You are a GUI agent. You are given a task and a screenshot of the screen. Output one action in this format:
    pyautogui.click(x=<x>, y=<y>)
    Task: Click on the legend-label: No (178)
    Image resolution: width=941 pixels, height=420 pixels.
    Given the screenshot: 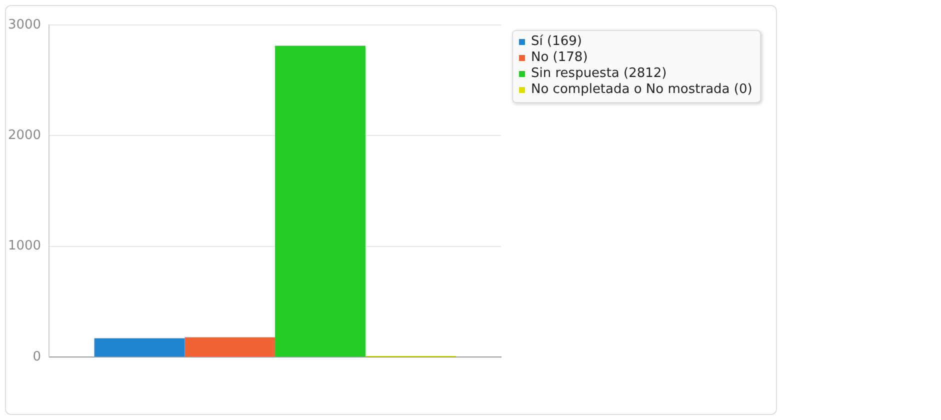 What is the action you would take?
    pyautogui.click(x=559, y=58)
    